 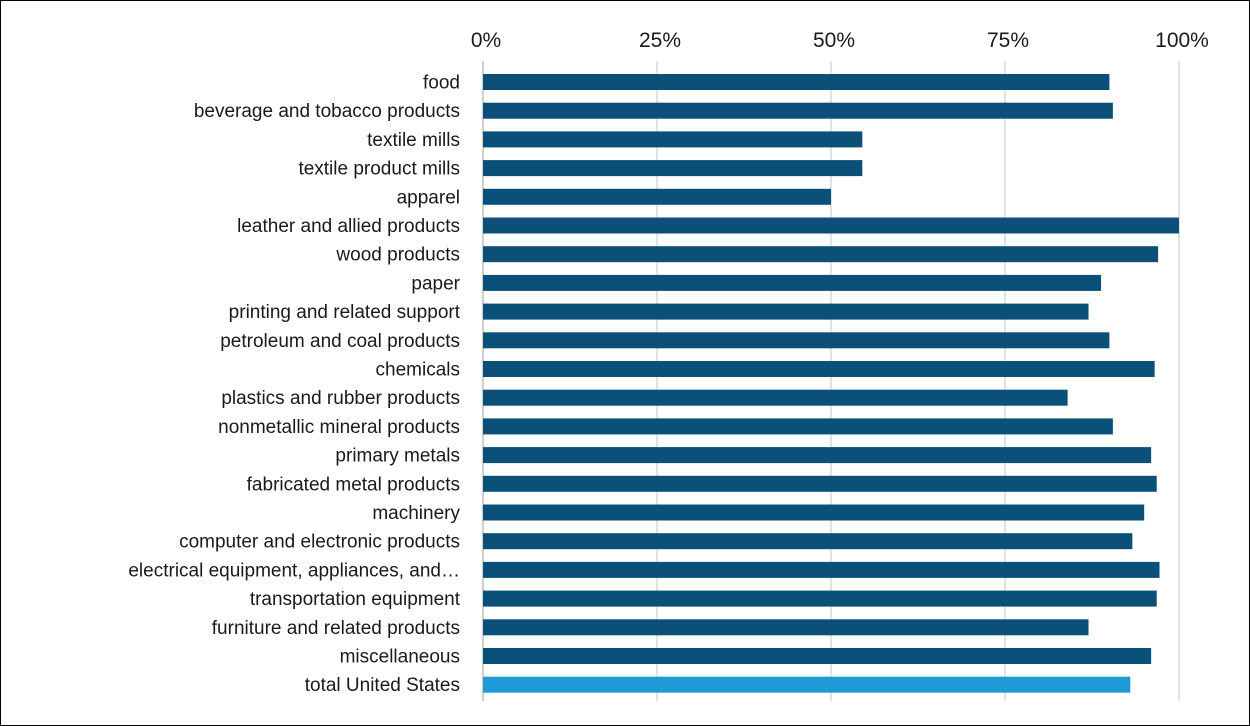 I want to click on x-tick-label: 50%, so click(x=834, y=40).